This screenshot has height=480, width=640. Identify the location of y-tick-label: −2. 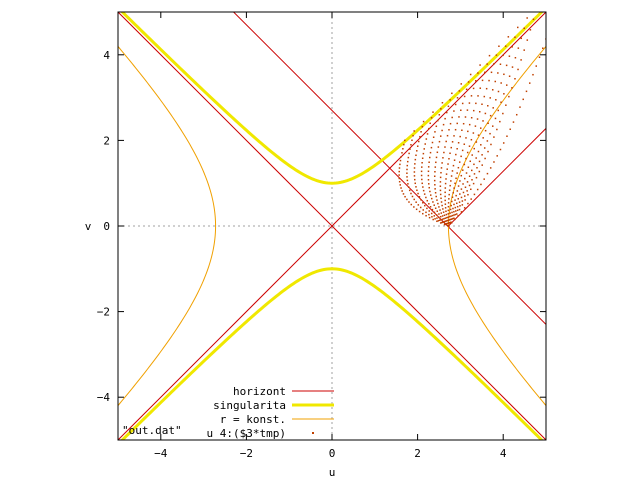
(103, 312).